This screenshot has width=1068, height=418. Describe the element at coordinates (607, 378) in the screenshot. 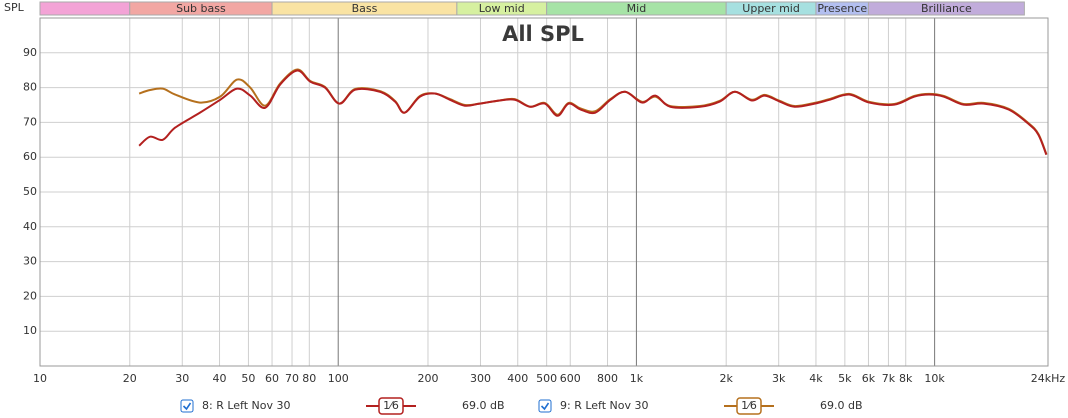

I see `x-tick-label: 800` at that location.